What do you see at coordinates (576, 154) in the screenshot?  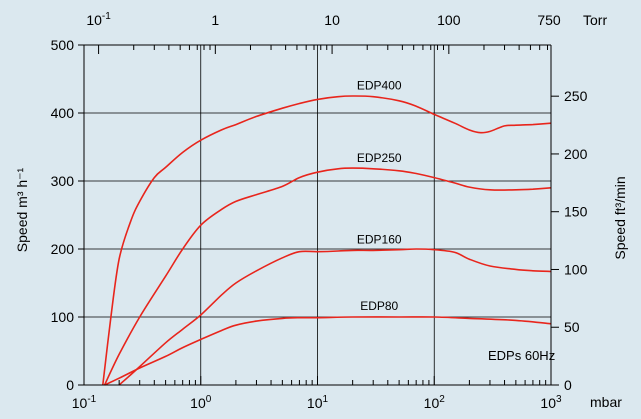 I see `y-tick-label-right: 200` at bounding box center [576, 154].